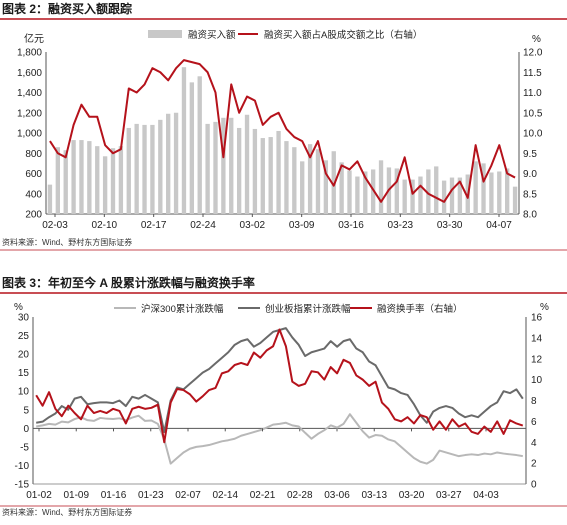 This screenshot has height=525, width=567. Describe the element at coordinates (67, 8) in the screenshot. I see `figure1-title: 图表 2：融资买入额跟踪` at that location.